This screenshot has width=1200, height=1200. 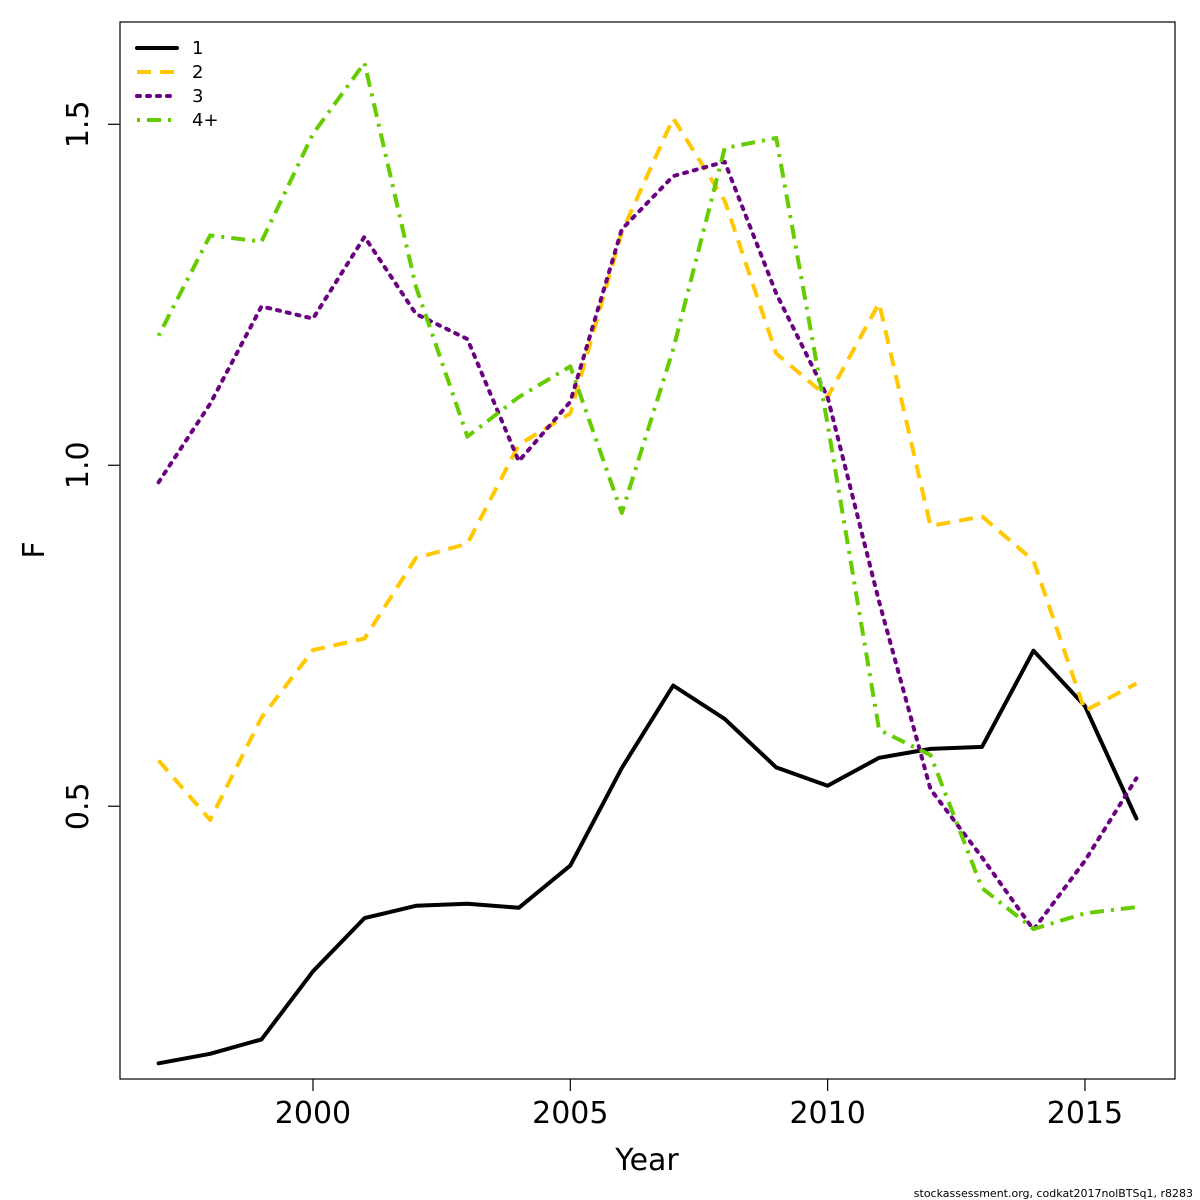 What do you see at coordinates (570, 1113) in the screenshot?
I see `x-tick-label: 2005` at bounding box center [570, 1113].